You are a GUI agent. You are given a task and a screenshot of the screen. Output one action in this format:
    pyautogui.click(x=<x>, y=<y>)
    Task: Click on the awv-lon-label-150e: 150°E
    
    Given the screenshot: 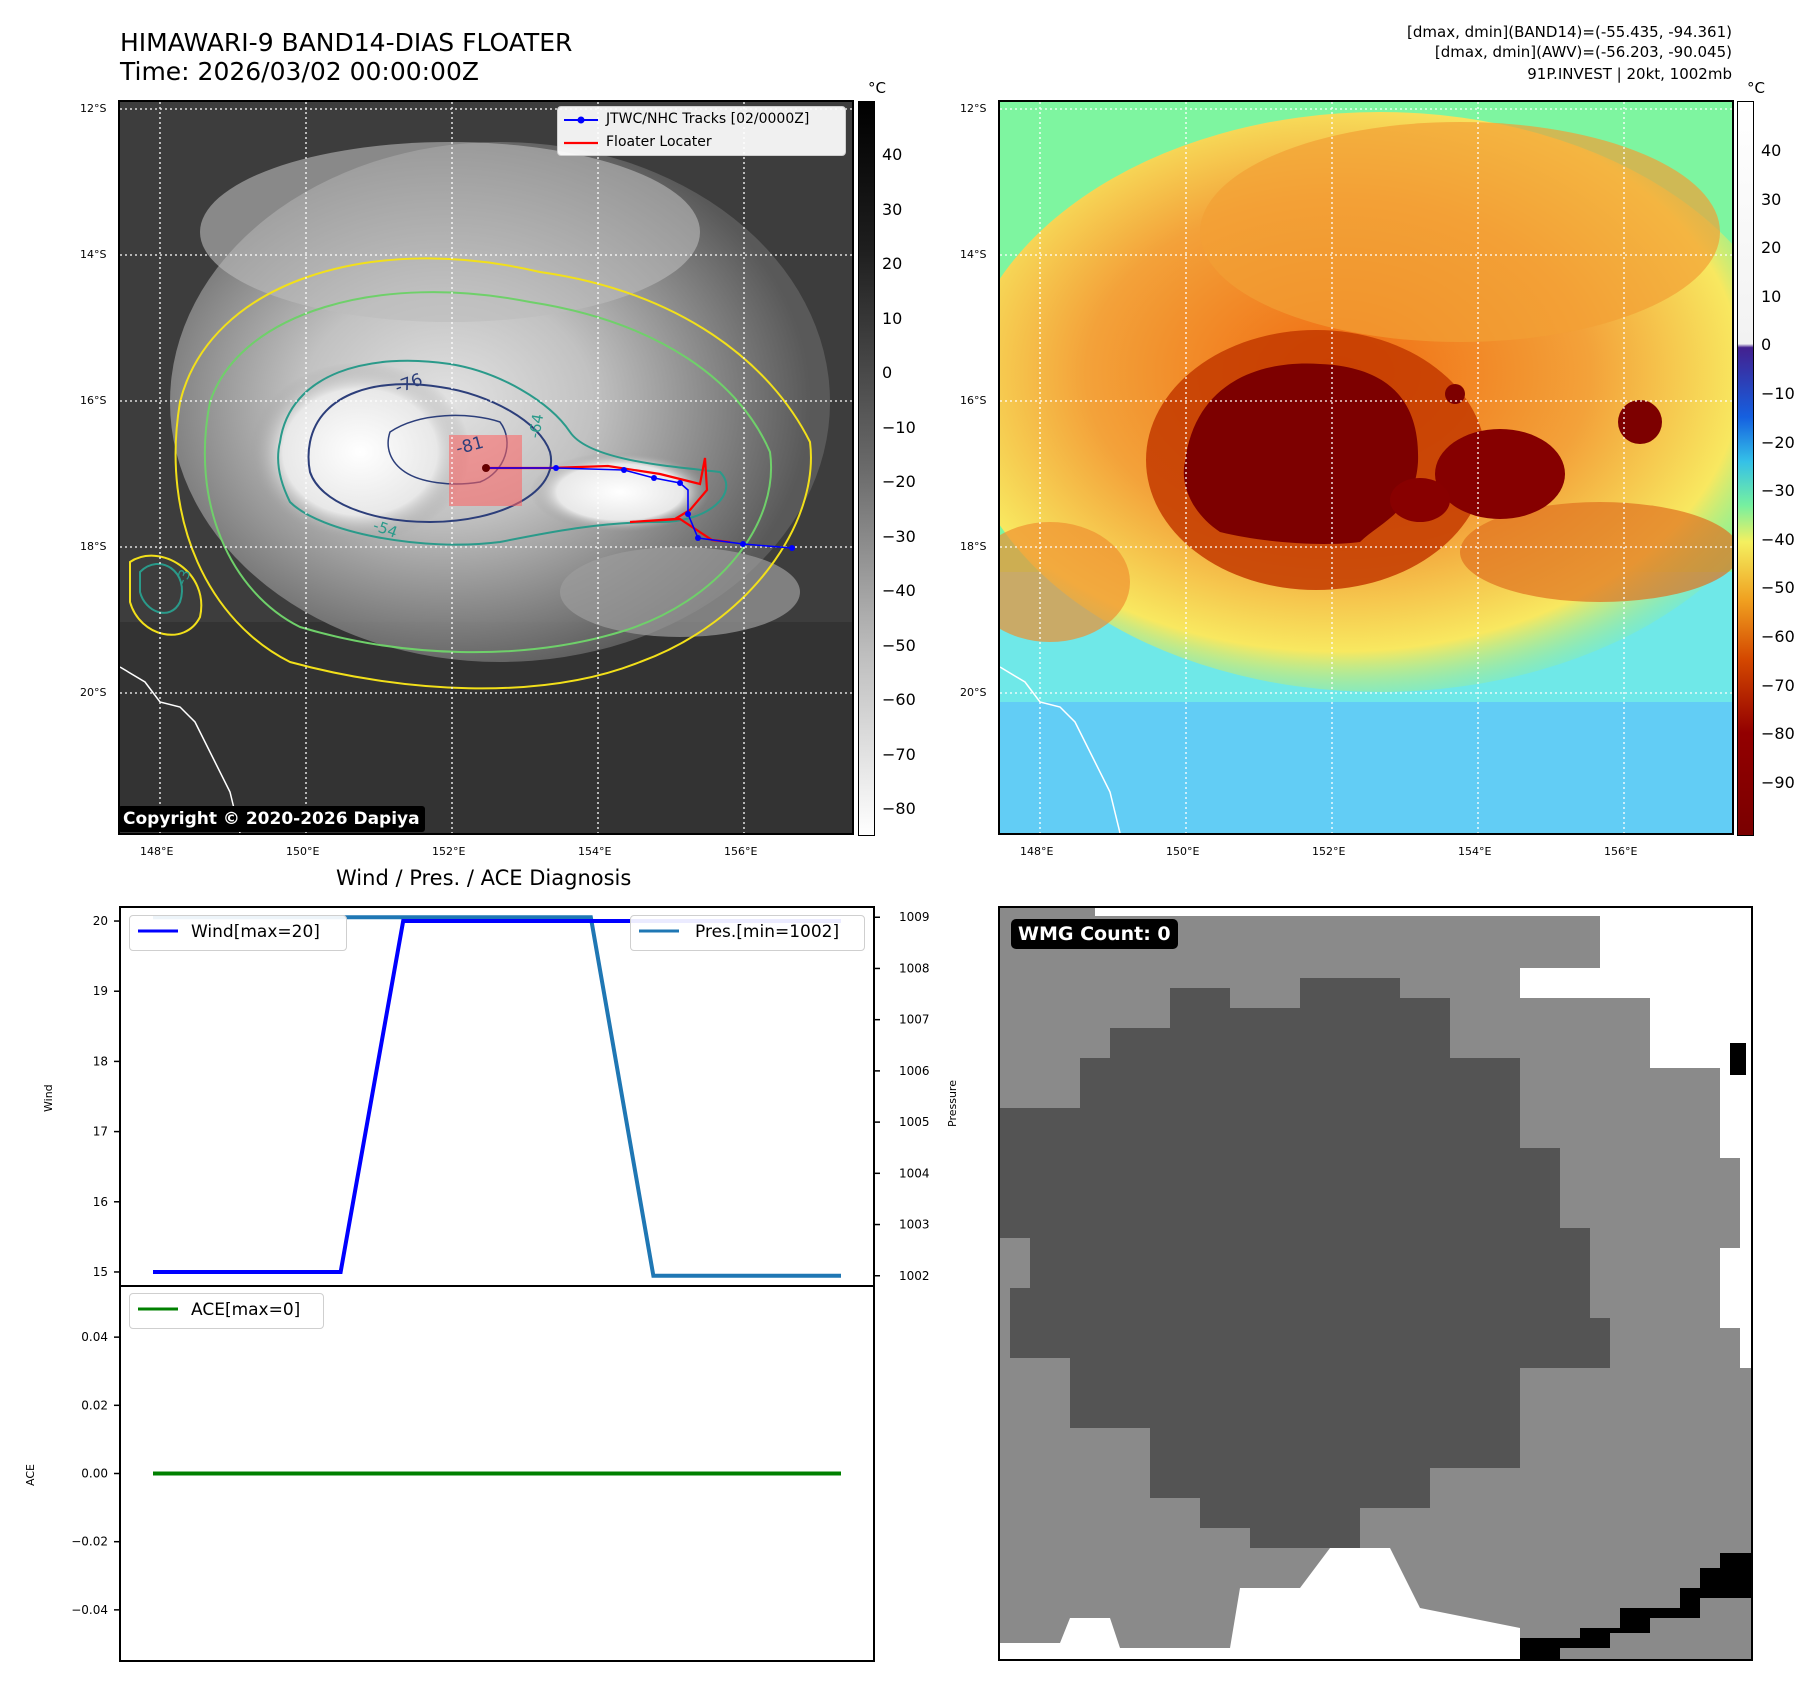 What is the action you would take?
    pyautogui.click(x=1183, y=851)
    